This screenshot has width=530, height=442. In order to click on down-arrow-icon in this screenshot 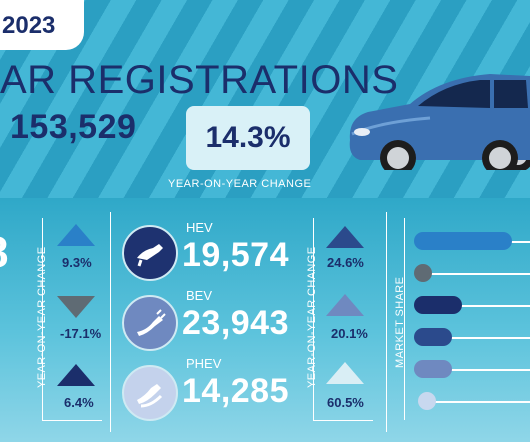, I will do `click(76, 307)`.